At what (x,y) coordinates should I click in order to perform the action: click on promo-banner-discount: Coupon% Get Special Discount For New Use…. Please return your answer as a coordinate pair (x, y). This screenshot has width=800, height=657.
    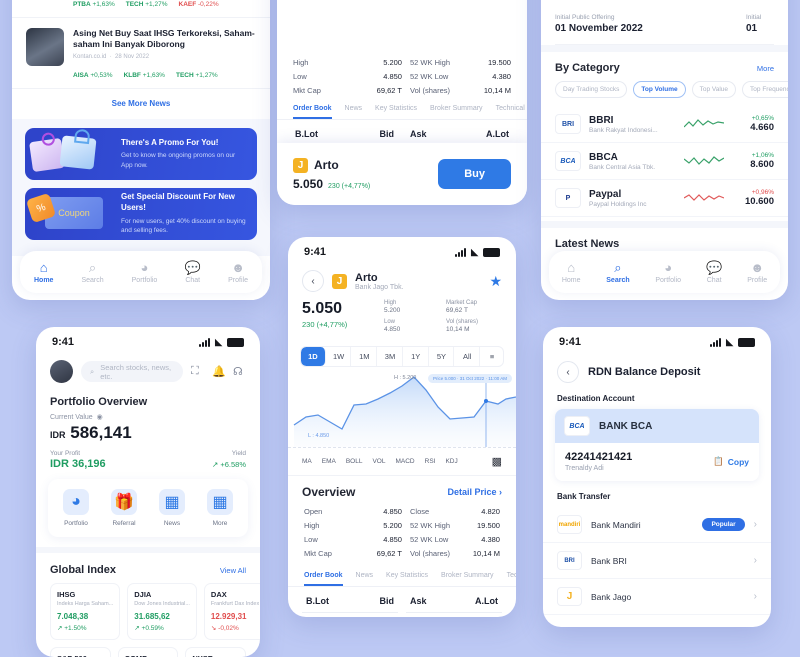
    Looking at the image, I should click on (141, 214).